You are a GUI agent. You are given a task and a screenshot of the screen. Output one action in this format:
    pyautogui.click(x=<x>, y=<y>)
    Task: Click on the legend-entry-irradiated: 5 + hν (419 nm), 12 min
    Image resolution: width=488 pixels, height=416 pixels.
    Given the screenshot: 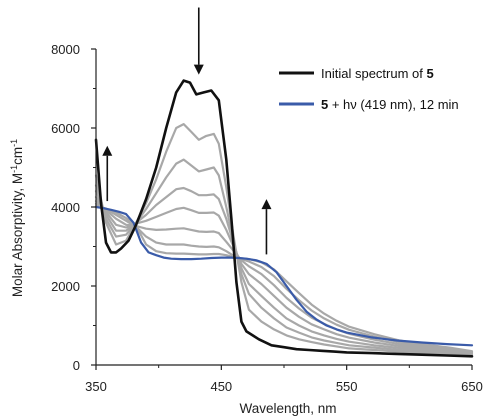 What is the action you would take?
    pyautogui.click(x=369, y=104)
    